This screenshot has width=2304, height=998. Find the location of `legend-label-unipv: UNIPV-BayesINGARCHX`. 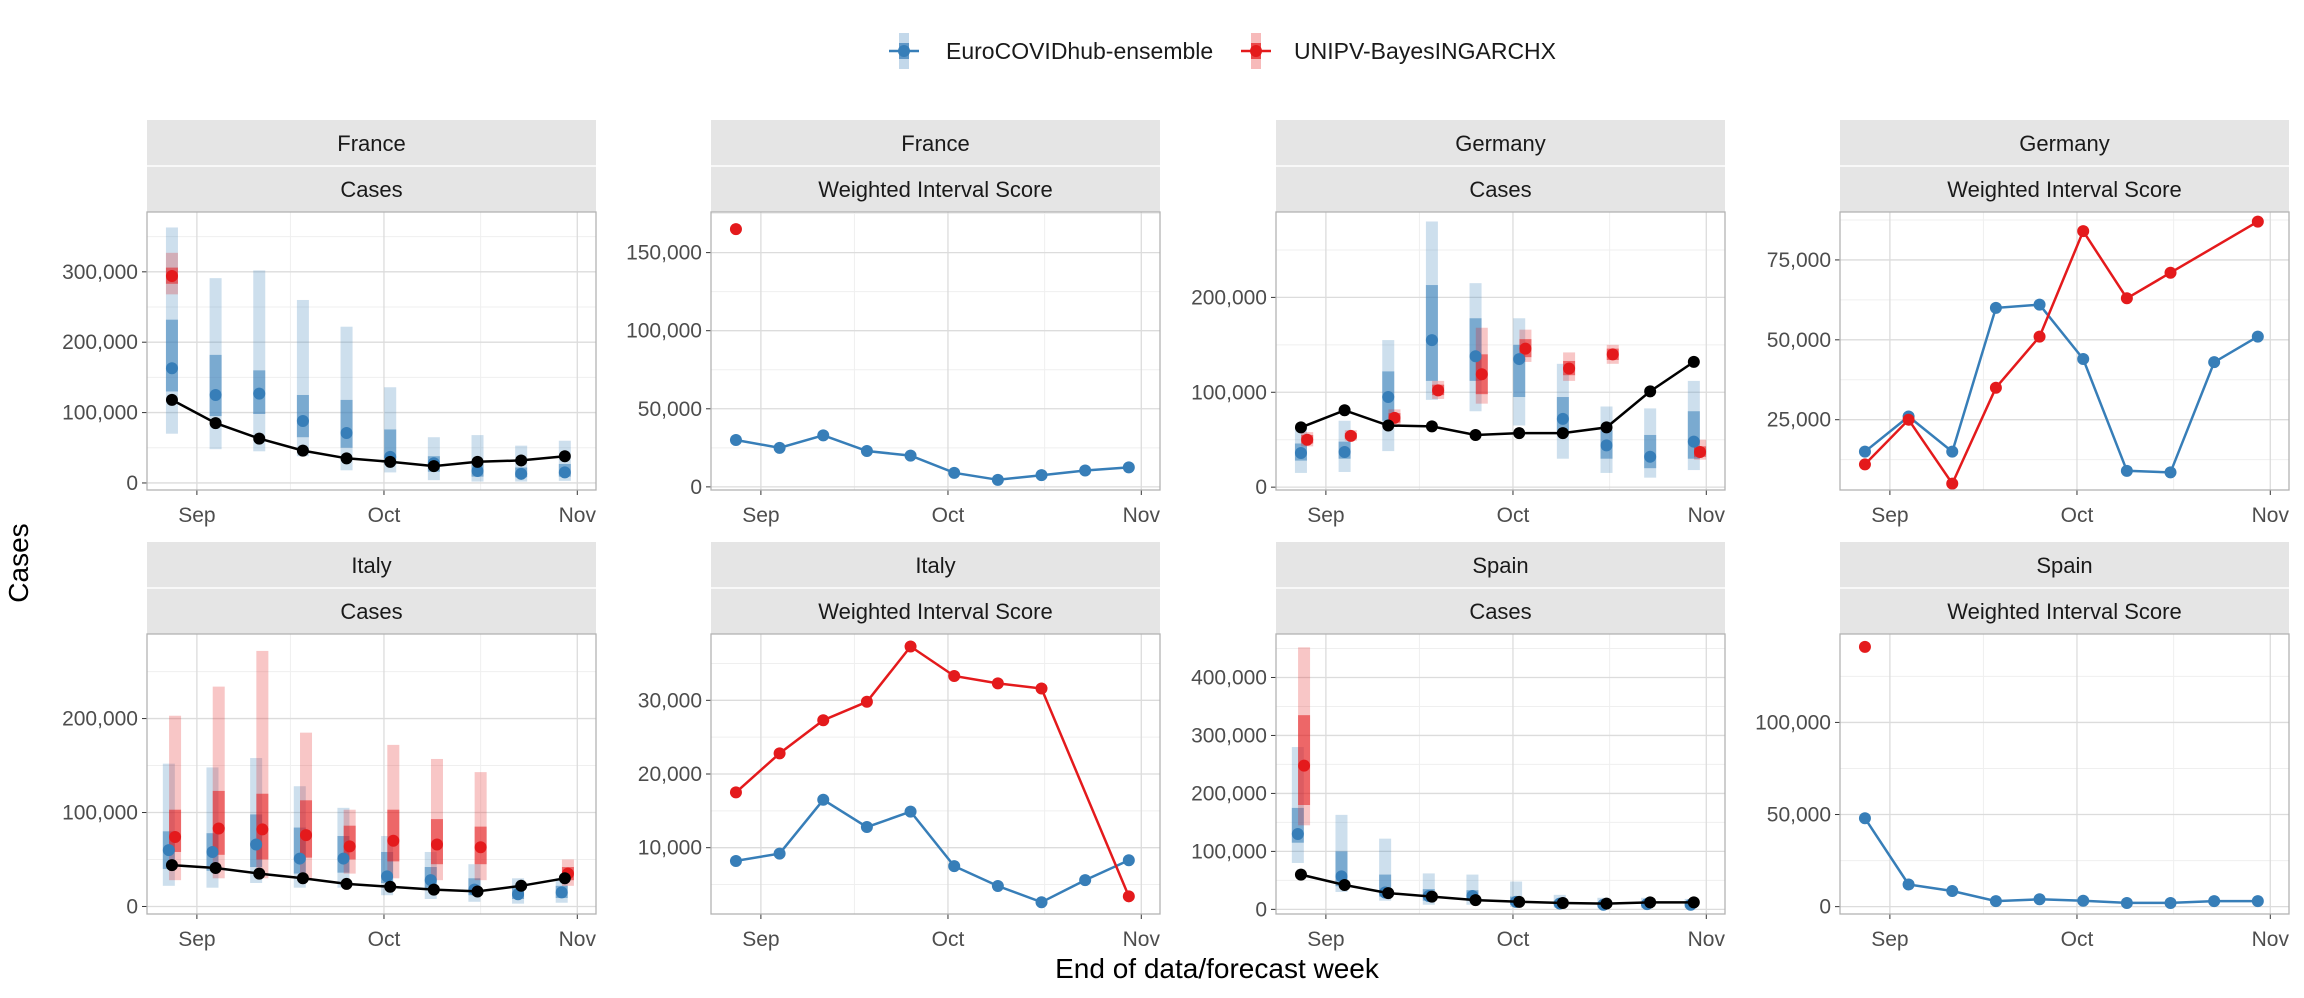

legend-label-unipv: UNIPV-BayesINGARCHX is located at coordinates (1425, 51).